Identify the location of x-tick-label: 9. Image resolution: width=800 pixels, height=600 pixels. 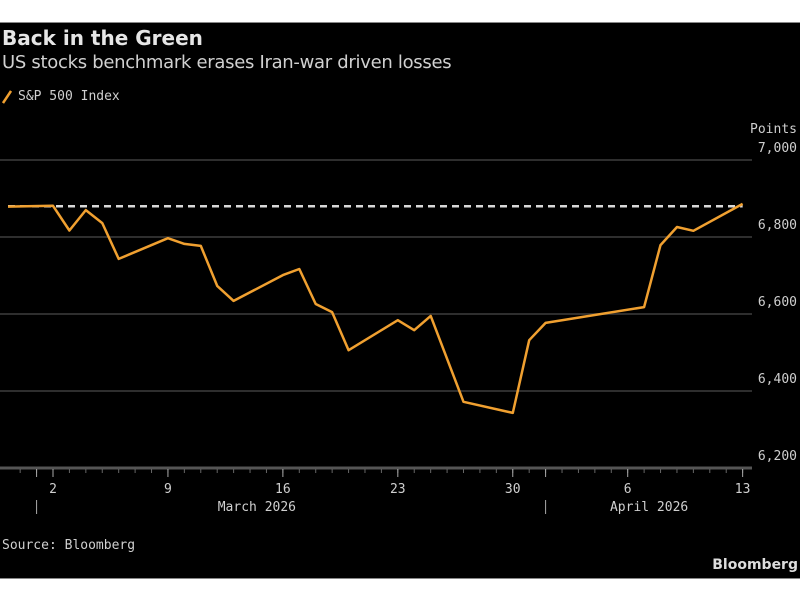
(168, 489).